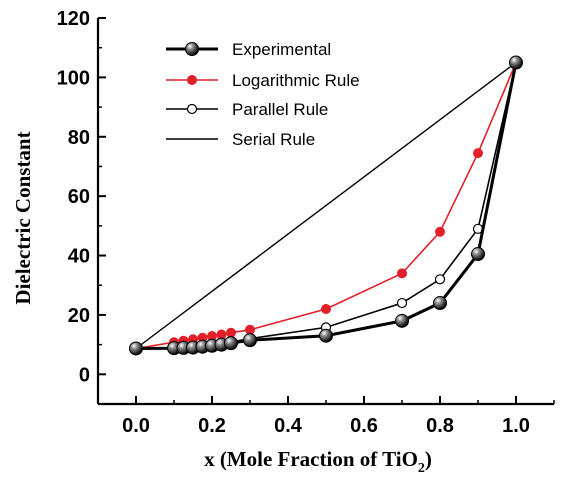 The width and height of the screenshot is (569, 480). What do you see at coordinates (516, 426) in the screenshot?
I see `x-tick-label: 1.0` at bounding box center [516, 426].